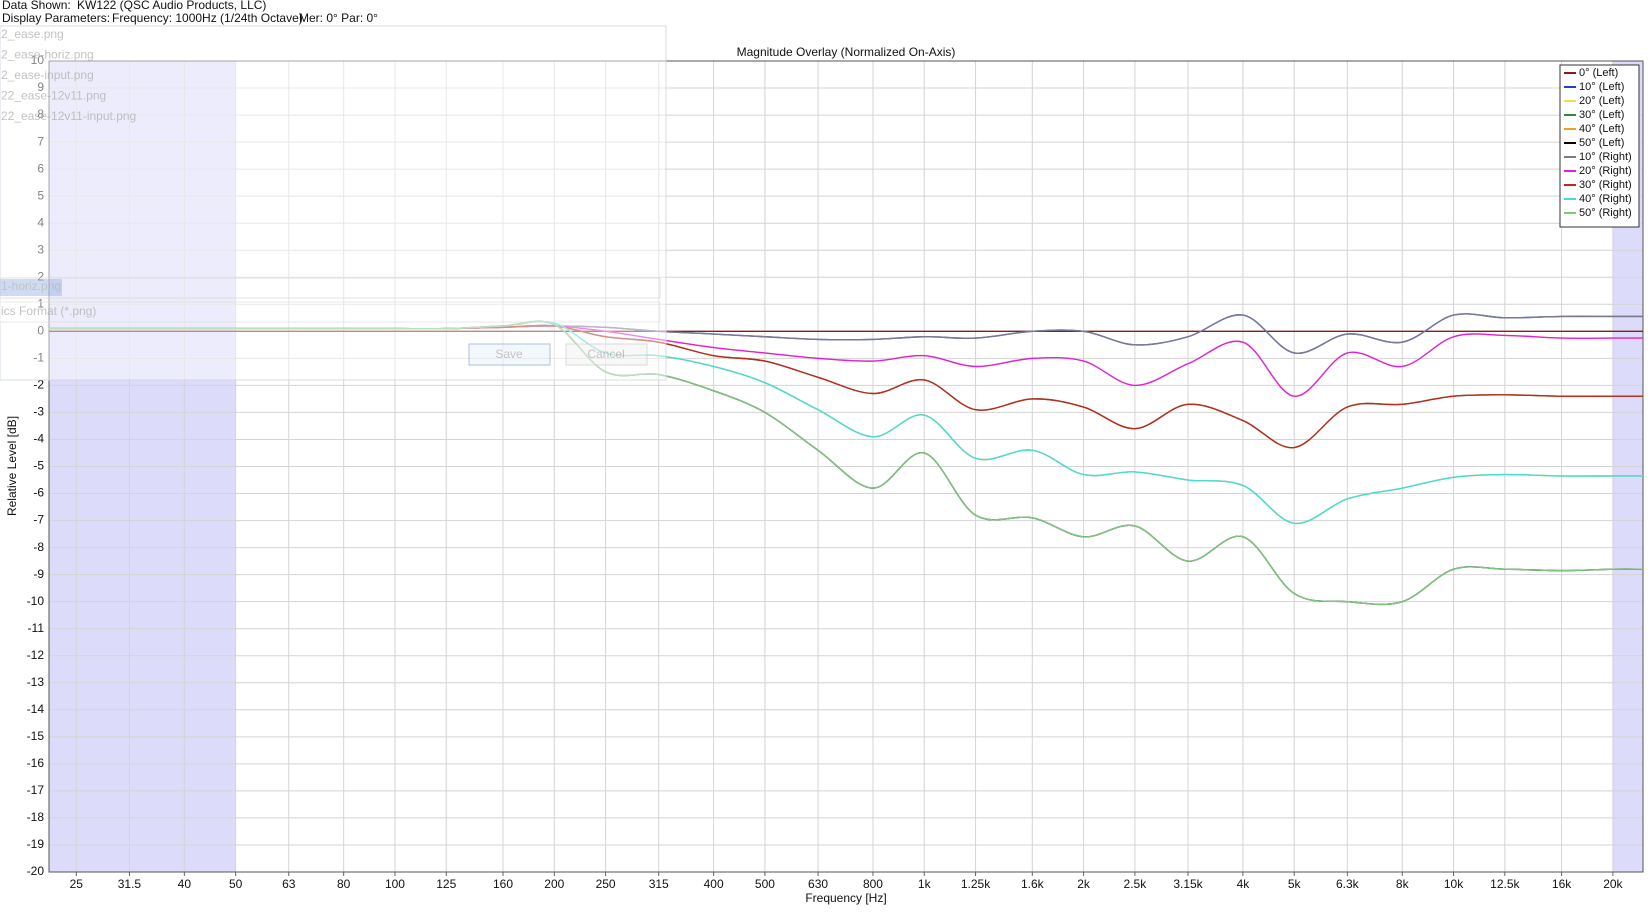  I want to click on y-tick-label: 7, so click(40, 141).